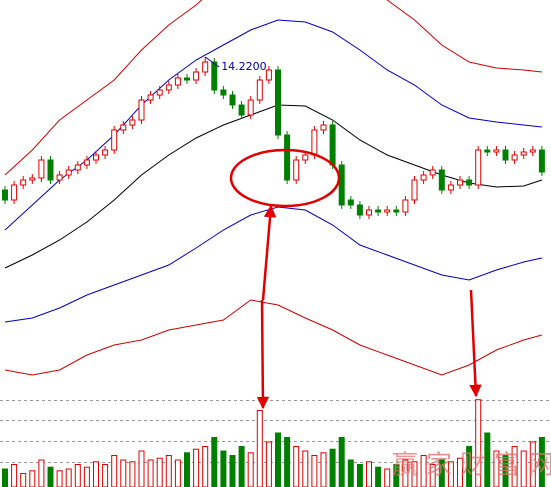 This screenshot has height=487, width=551. Describe the element at coordinates (244, 66) in the screenshot. I see `annotation: 14.2200` at that location.